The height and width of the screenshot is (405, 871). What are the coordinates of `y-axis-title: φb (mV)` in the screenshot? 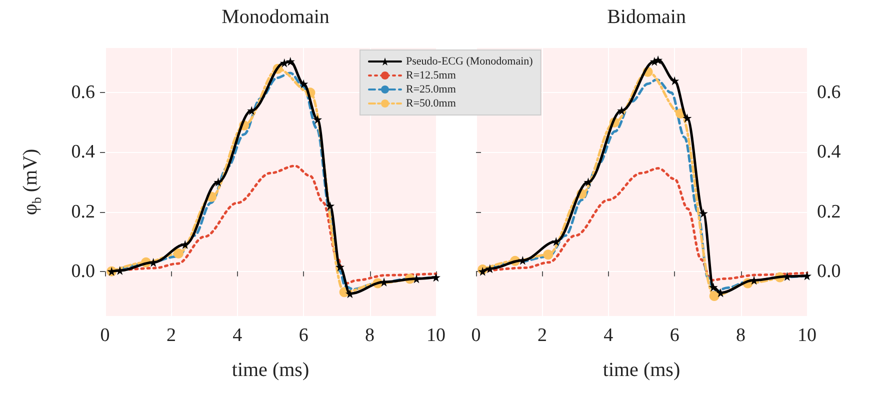 It's located at (32, 182).